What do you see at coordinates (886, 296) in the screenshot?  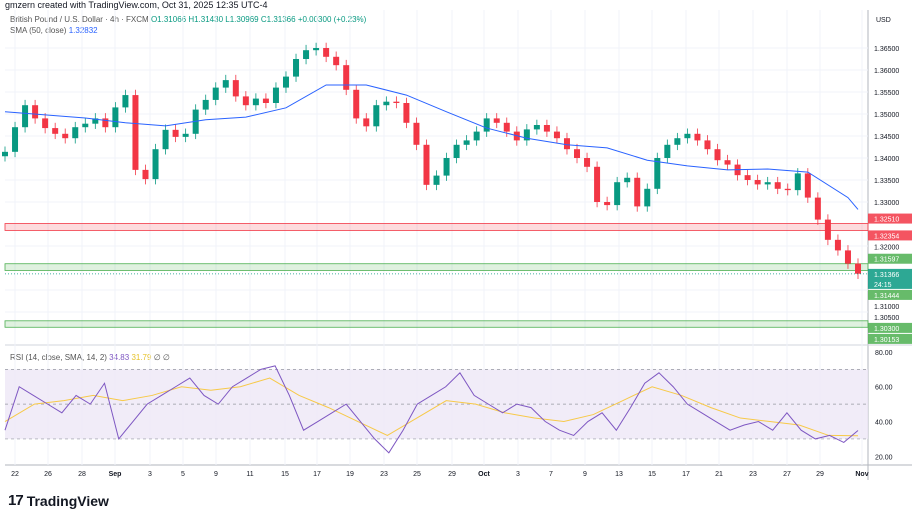 I see `zone-price-label: 1.31444` at bounding box center [886, 296].